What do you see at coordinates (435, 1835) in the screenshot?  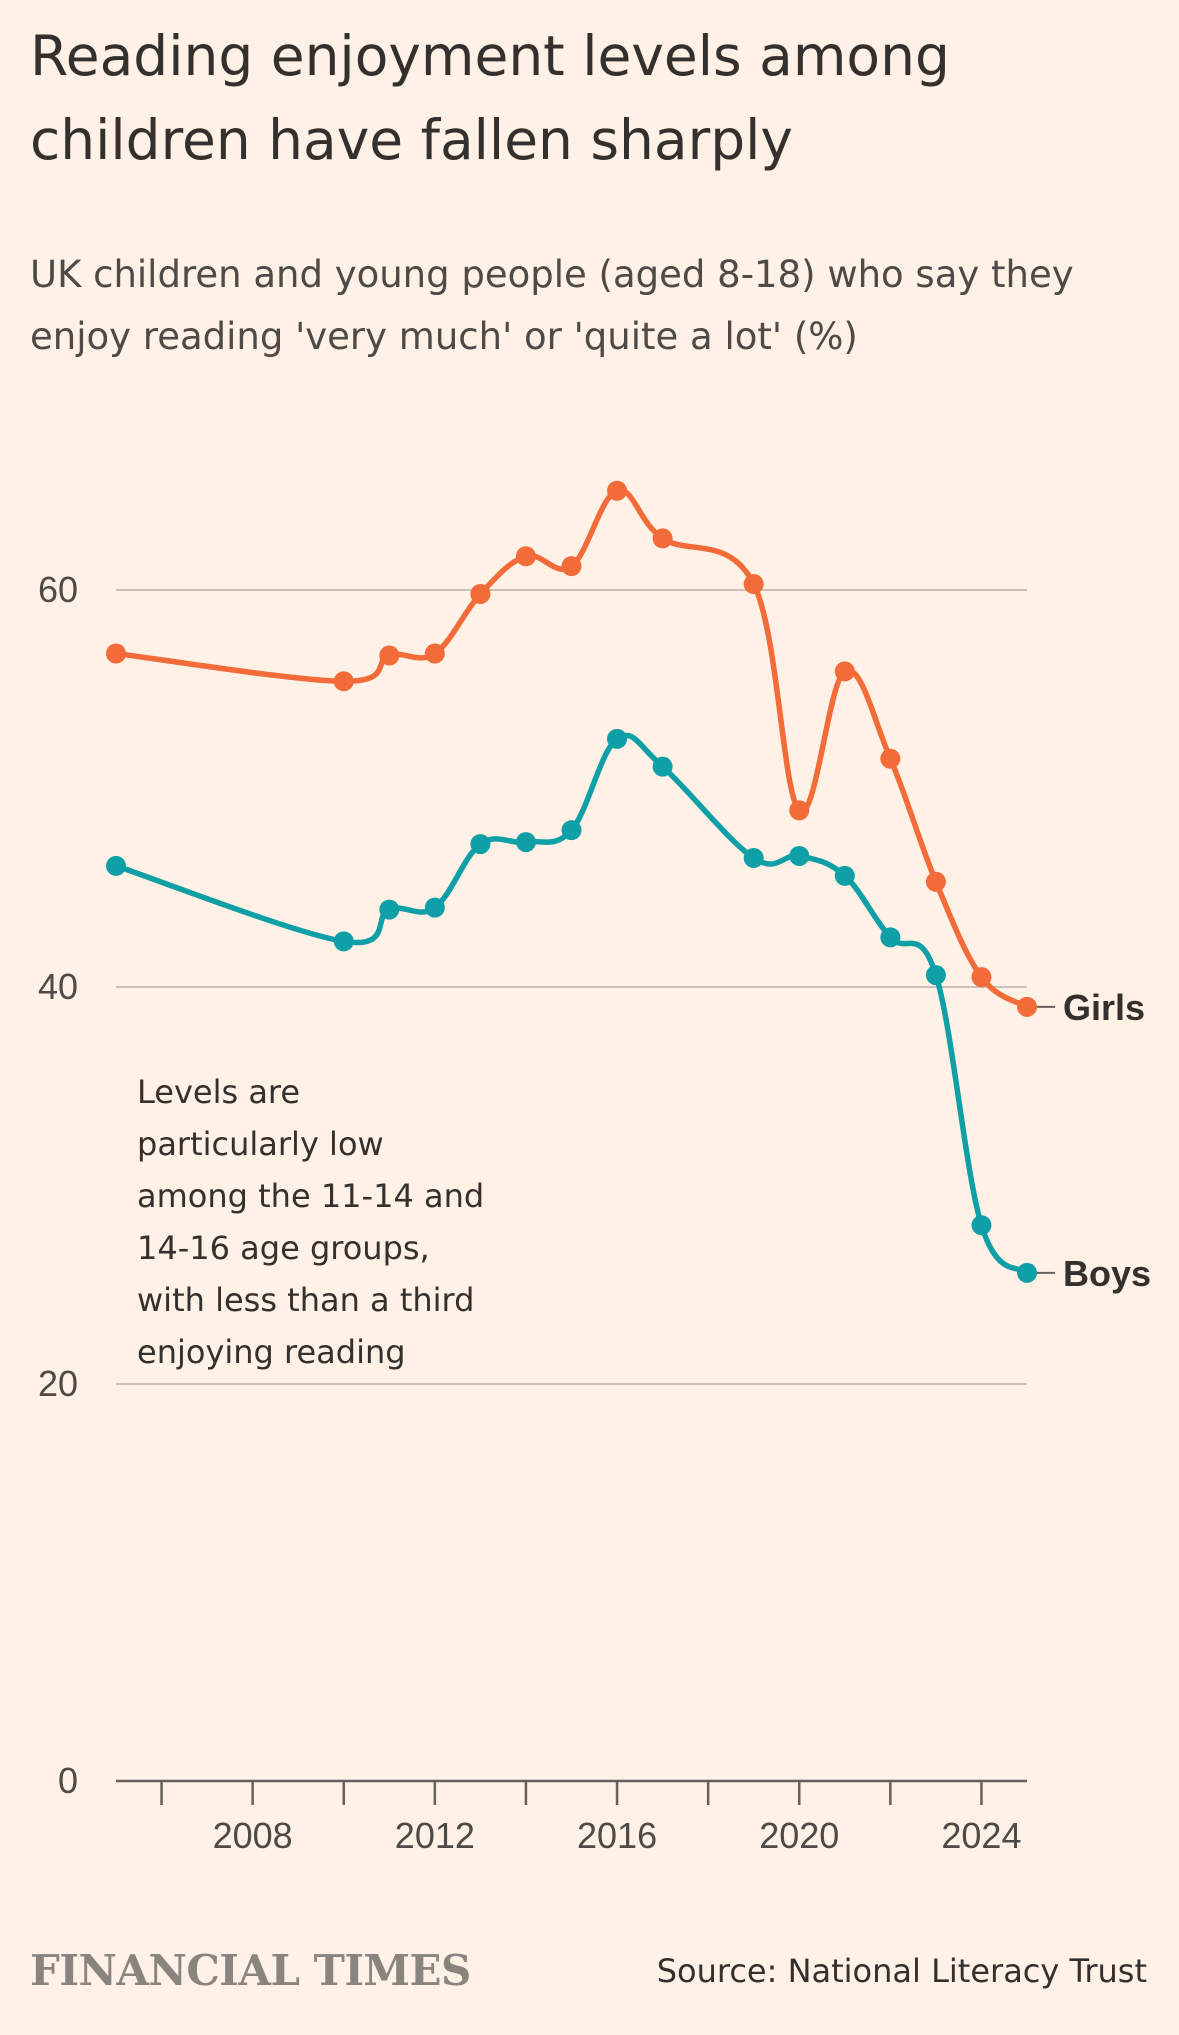 I see `x-tick-label: 2012` at bounding box center [435, 1835].